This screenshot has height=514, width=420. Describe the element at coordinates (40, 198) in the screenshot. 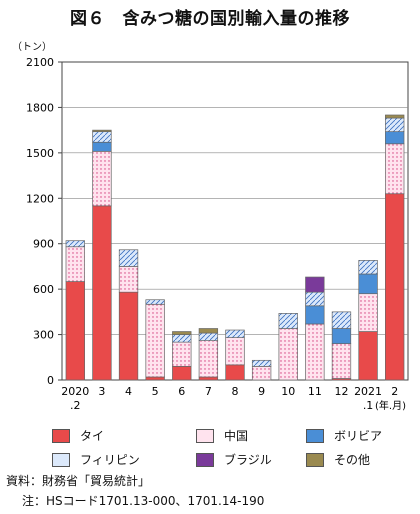

I see `y-tick-label: 1200` at that location.